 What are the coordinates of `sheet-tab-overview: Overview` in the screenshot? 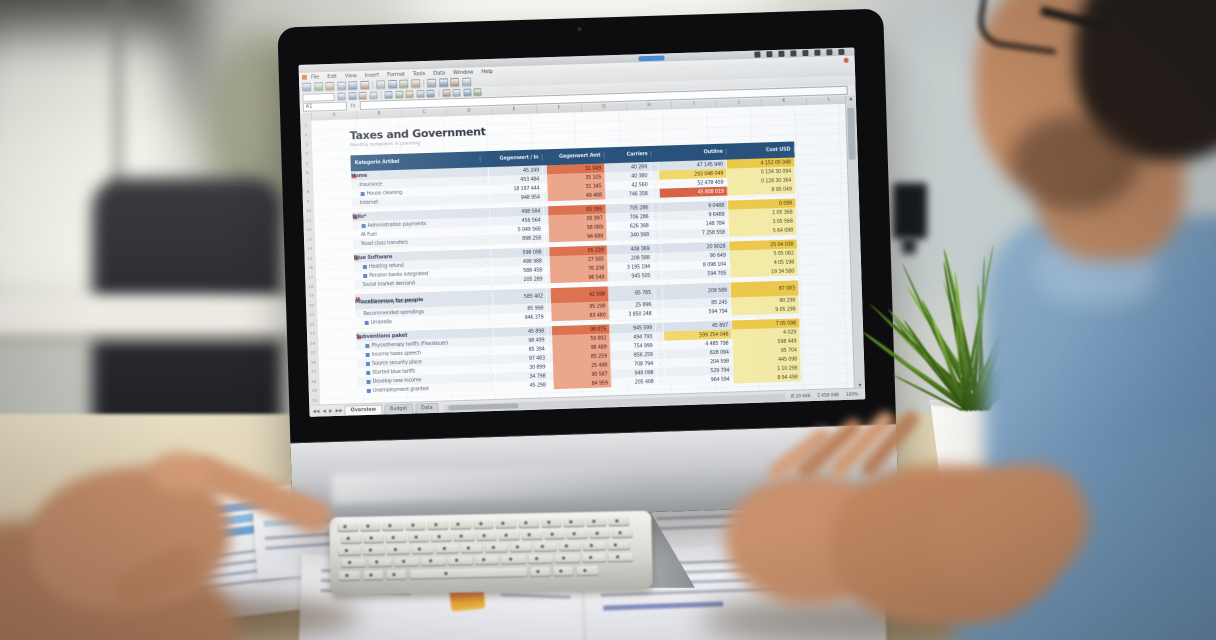 It's located at (363, 410).